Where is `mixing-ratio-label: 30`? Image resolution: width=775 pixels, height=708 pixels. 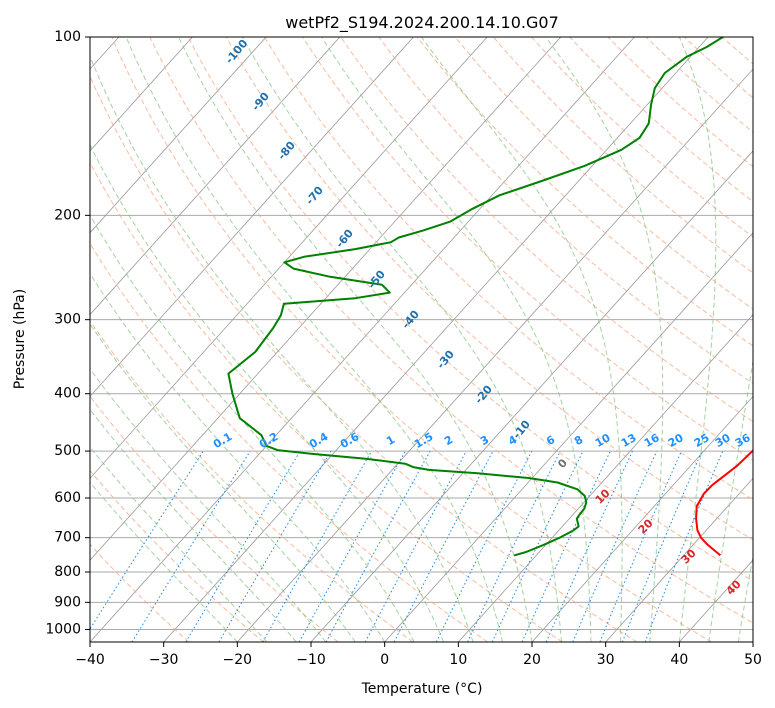 mixing-ratio-label: 30 is located at coordinates (723, 440).